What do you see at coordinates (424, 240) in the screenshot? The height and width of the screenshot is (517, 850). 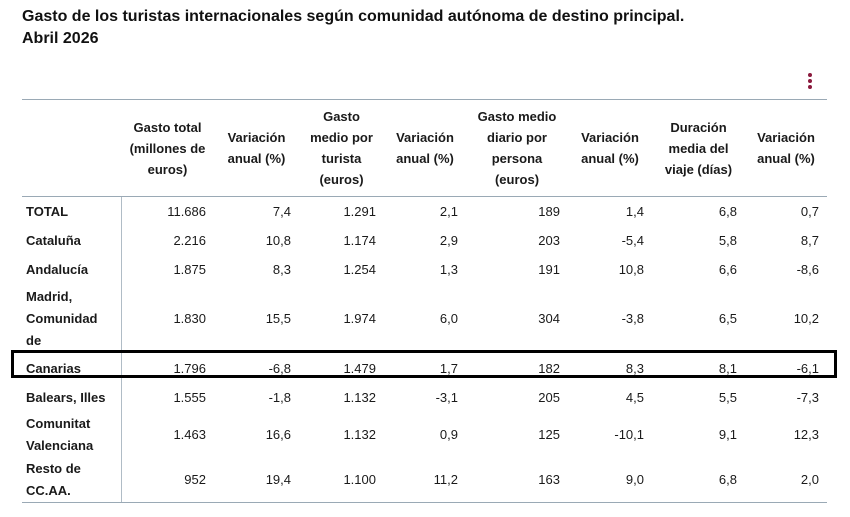 I see `table-row: Cataluña 2.216 10,8 1.174 2,9 203 -5,4 5,8 8,7` at bounding box center [424, 240].